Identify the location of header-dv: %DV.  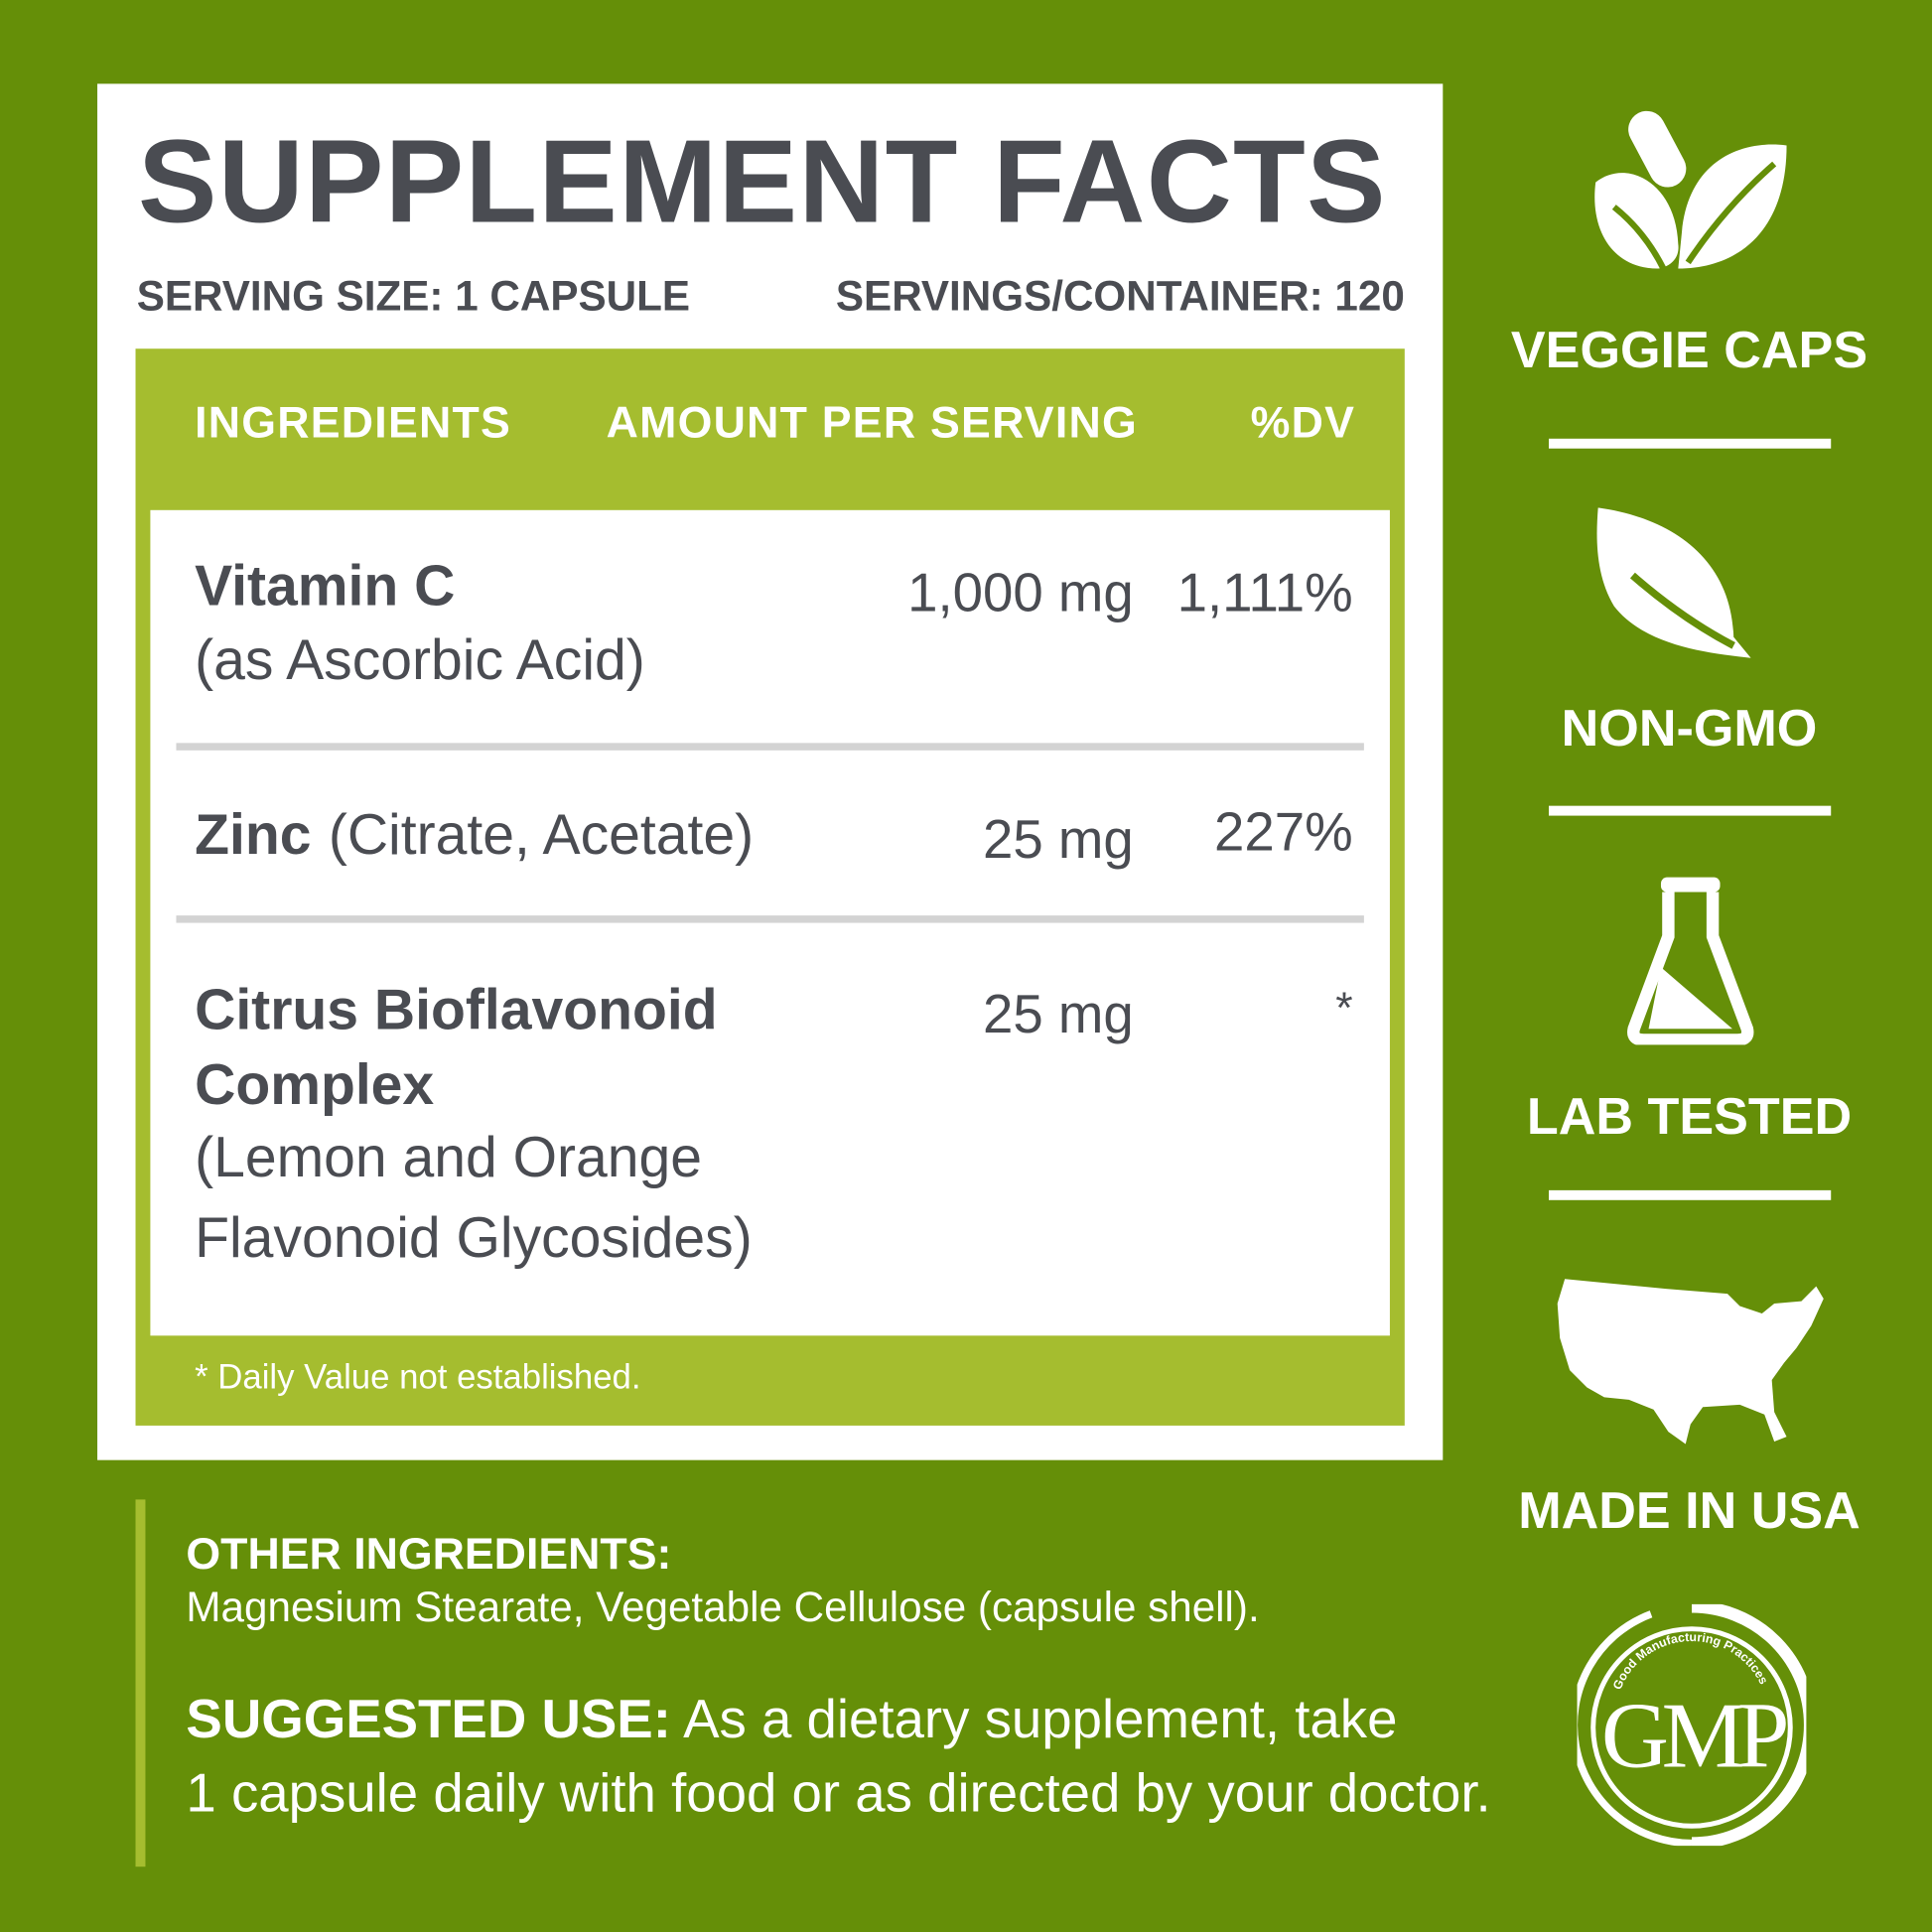
(1303, 422).